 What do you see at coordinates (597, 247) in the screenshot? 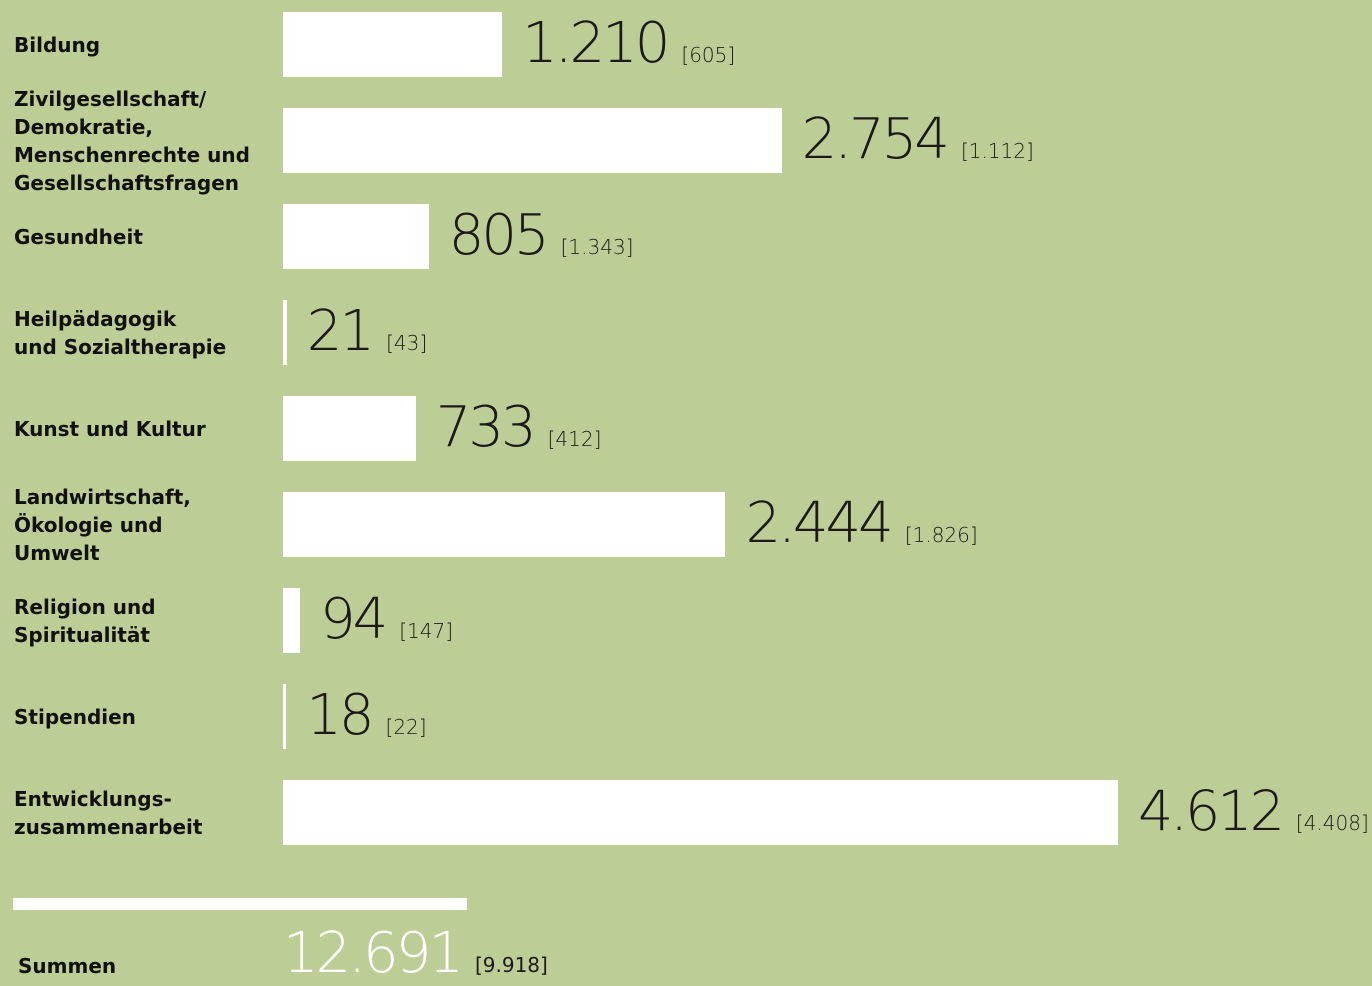
I see `previous-value-label: [1.343]` at bounding box center [597, 247].